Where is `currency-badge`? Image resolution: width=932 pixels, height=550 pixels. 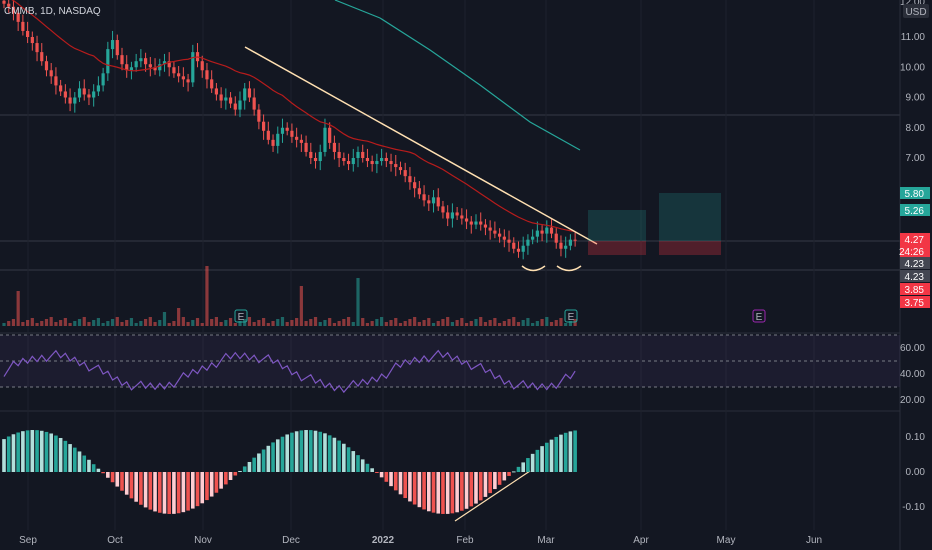
currency-badge is located at coordinates (916, 11).